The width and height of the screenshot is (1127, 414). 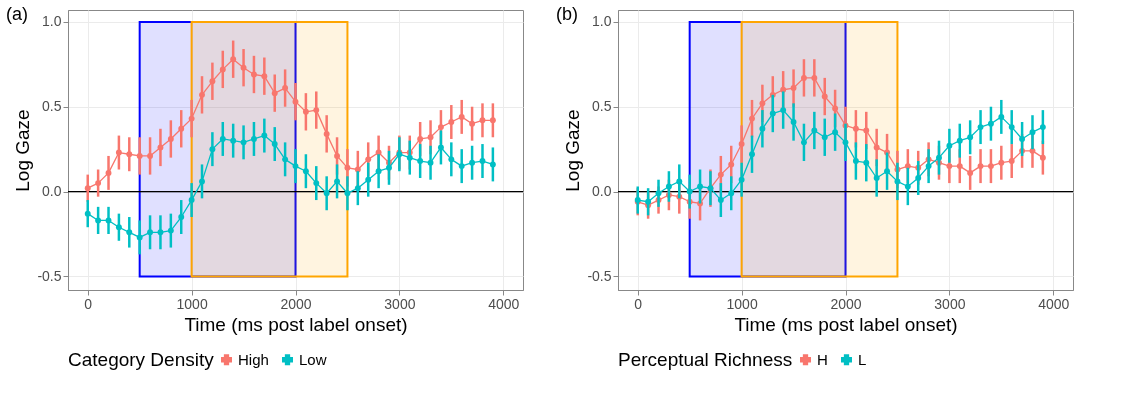 What do you see at coordinates (705, 359) in the screenshot?
I see `legend-title: Perceptual Richness` at bounding box center [705, 359].